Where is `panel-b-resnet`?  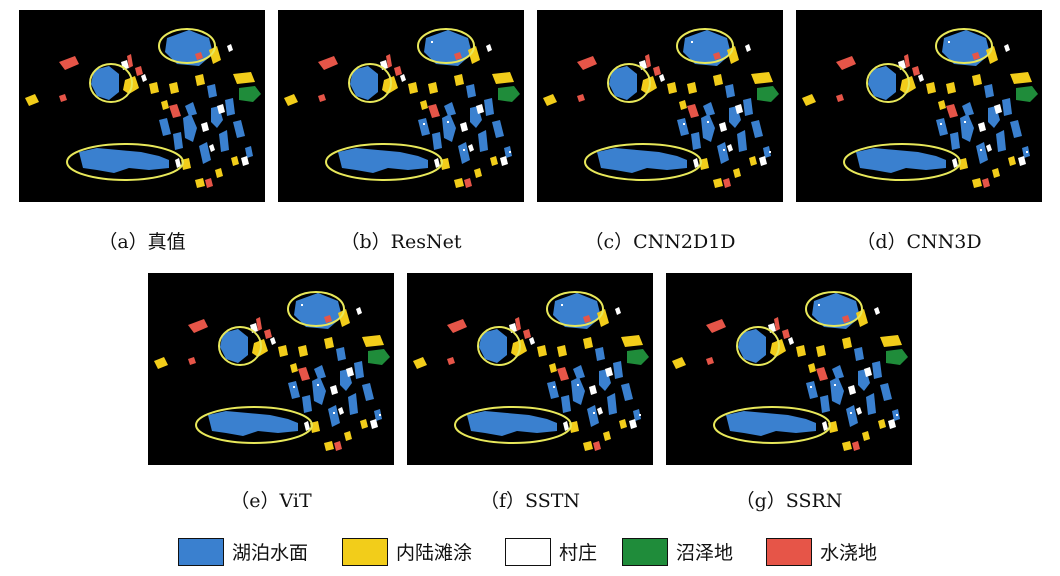
panel-b-resnet is located at coordinates (401, 106).